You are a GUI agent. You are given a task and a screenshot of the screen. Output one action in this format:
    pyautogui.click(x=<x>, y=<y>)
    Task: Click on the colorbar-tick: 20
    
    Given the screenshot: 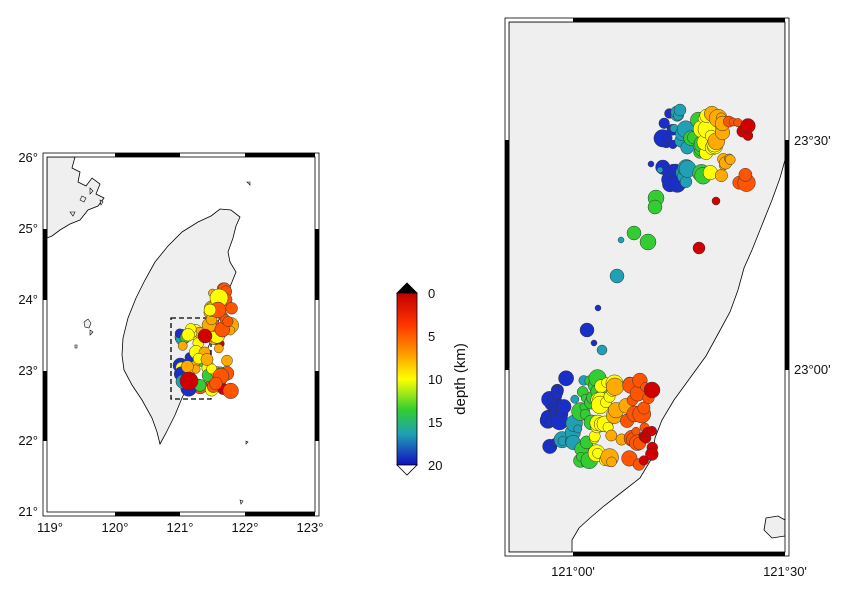 What is the action you would take?
    pyautogui.click(x=435, y=465)
    